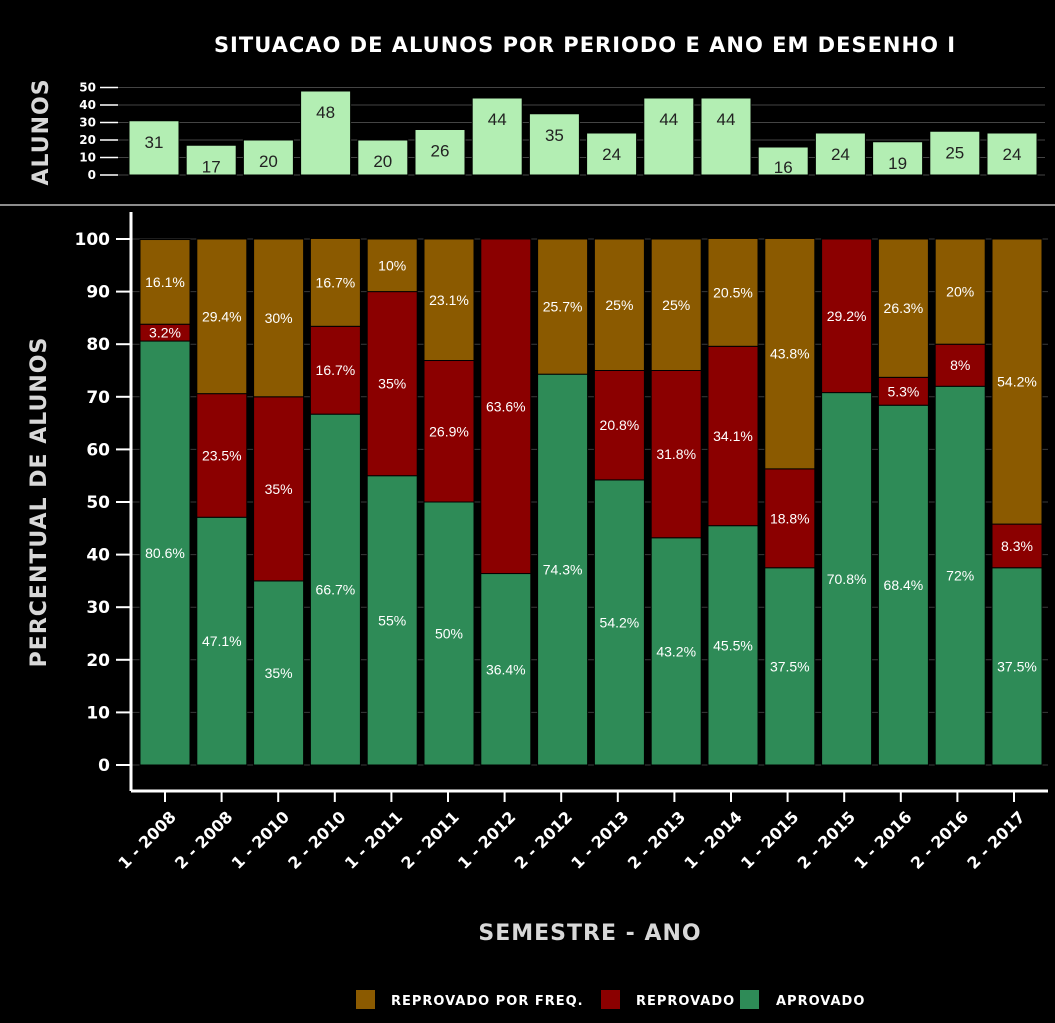 The height and width of the screenshot is (1023, 1055). I want to click on x-tick-label: 2 - 2011, so click(429, 839).